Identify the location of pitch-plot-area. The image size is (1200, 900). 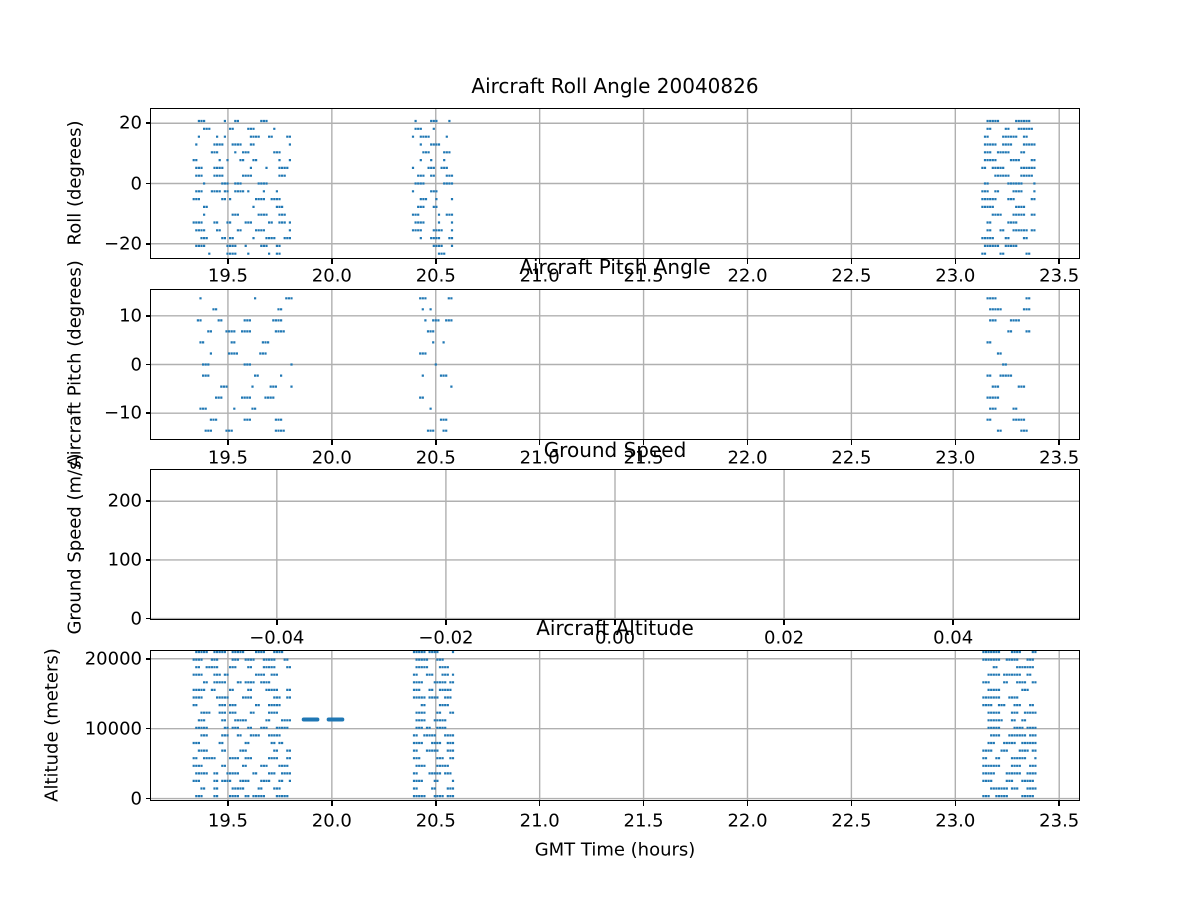
(615, 364).